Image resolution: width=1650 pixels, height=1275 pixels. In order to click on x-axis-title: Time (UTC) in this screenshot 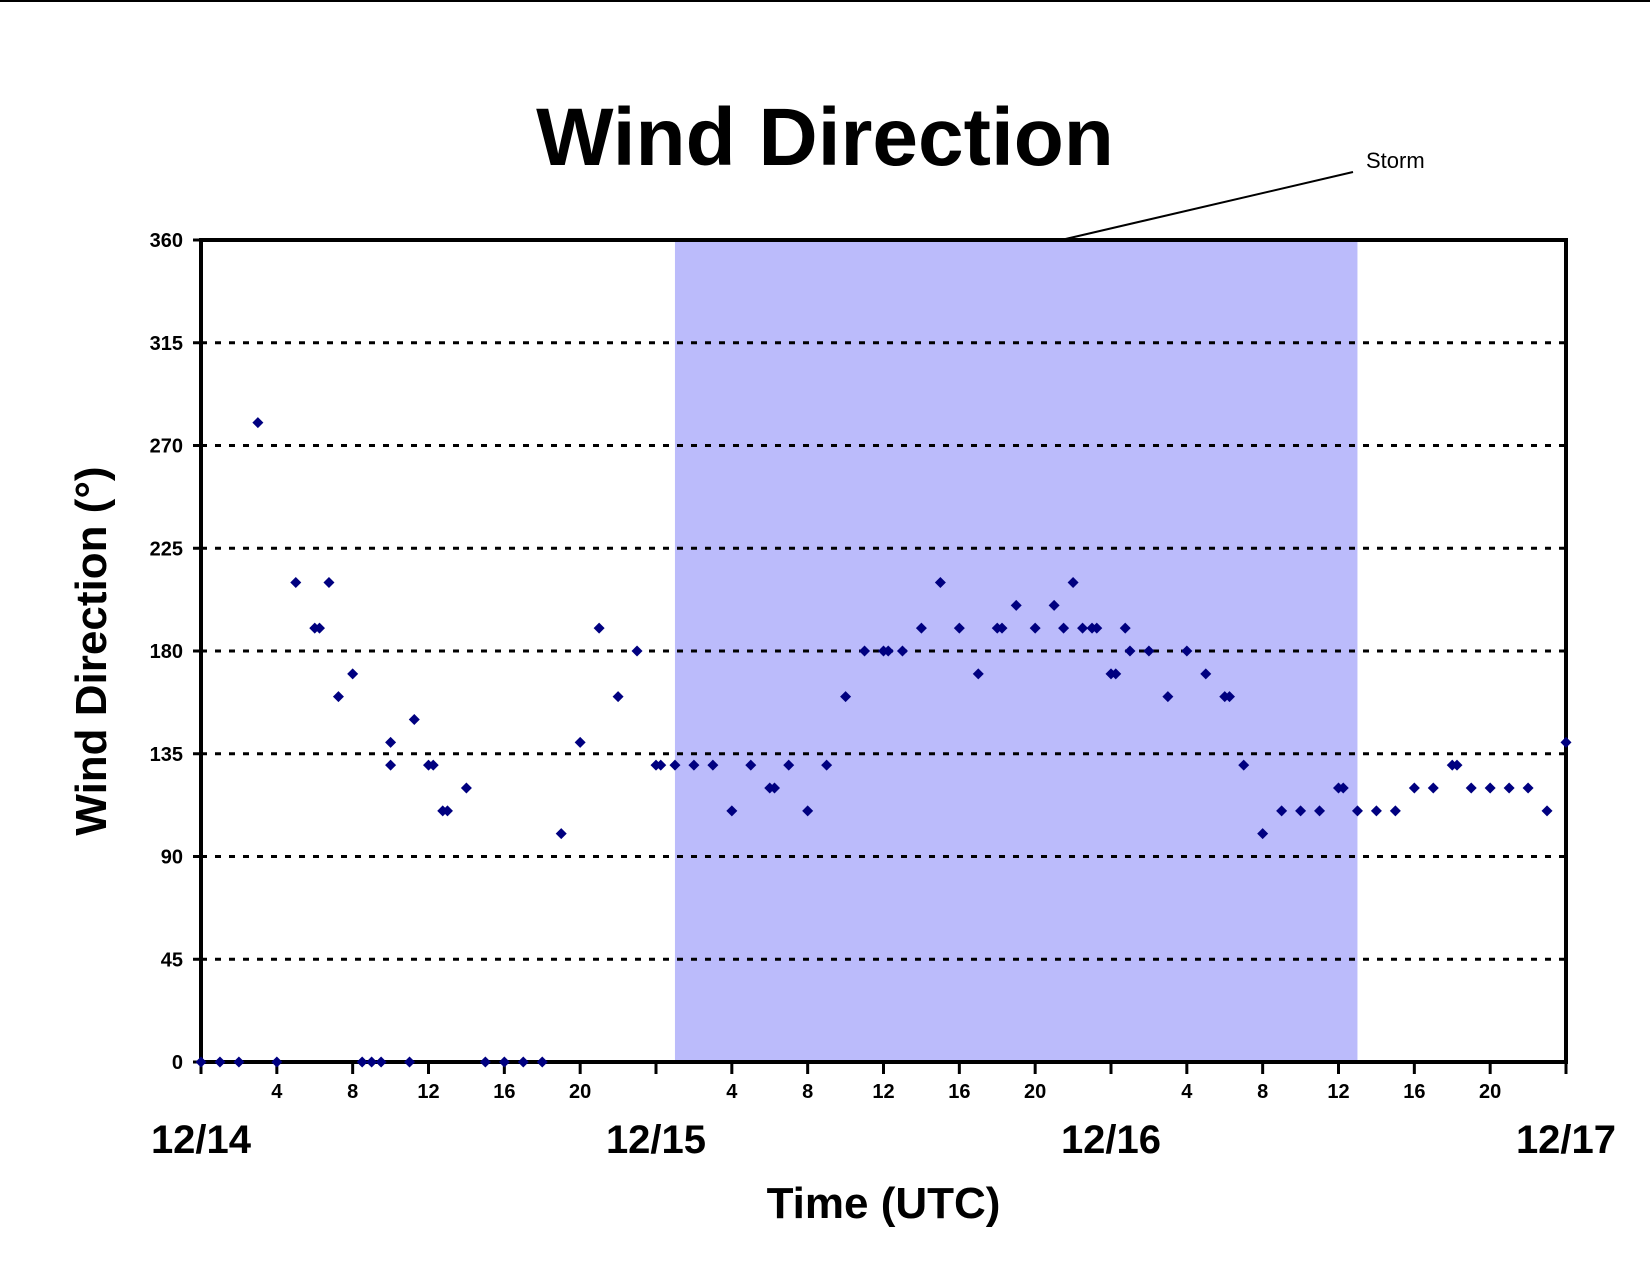, I will do `click(884, 1203)`.